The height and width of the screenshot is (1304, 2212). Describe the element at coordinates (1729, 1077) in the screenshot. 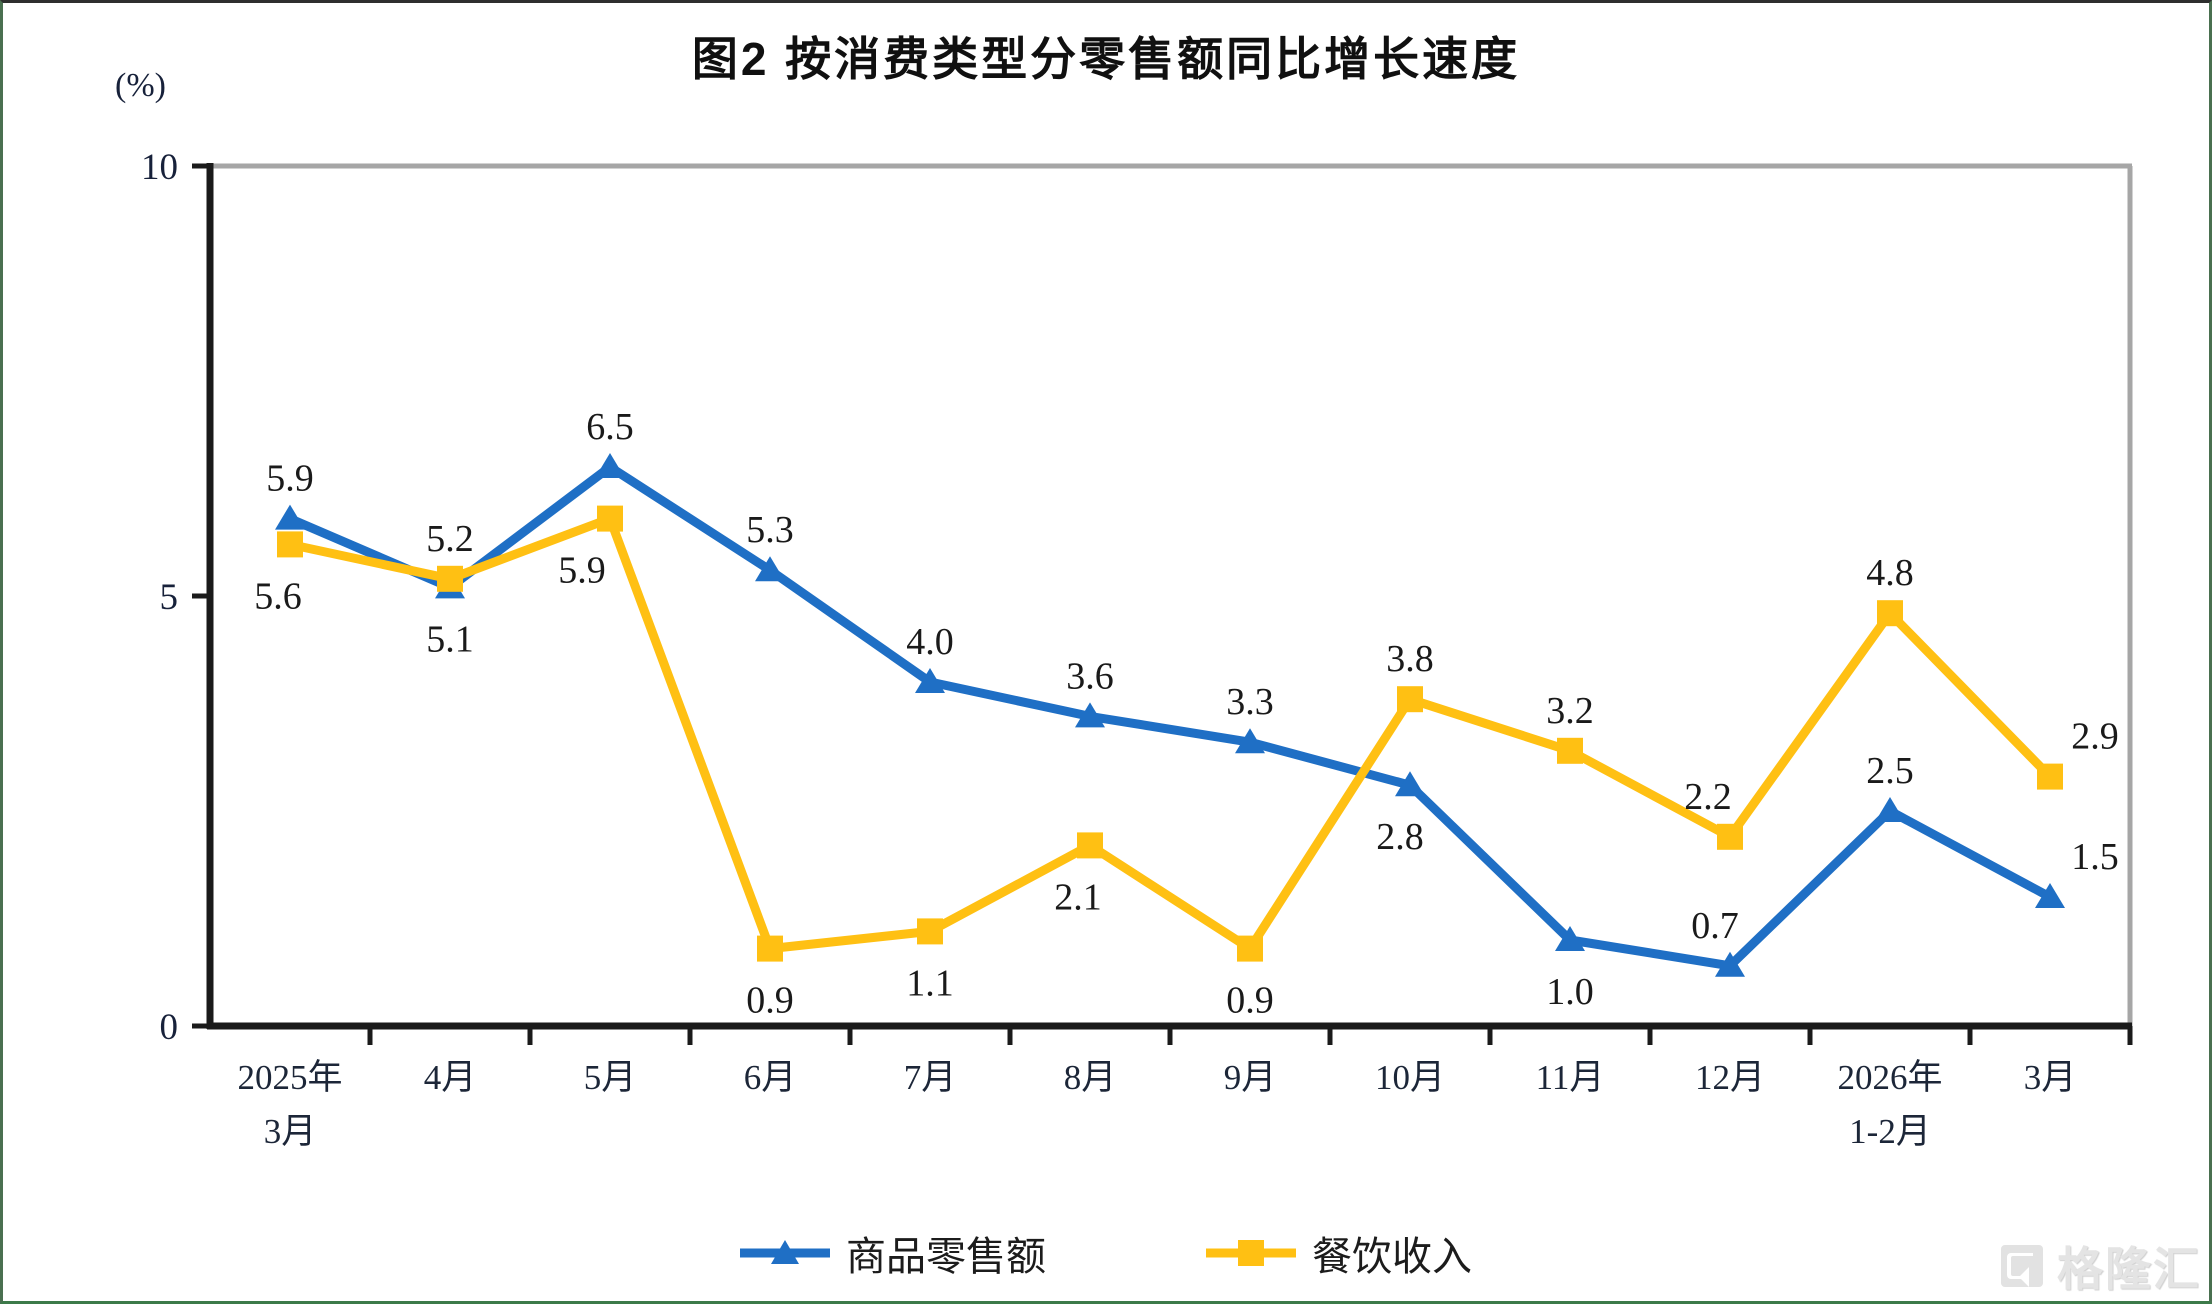

I see `x-axis-label: 12月` at that location.